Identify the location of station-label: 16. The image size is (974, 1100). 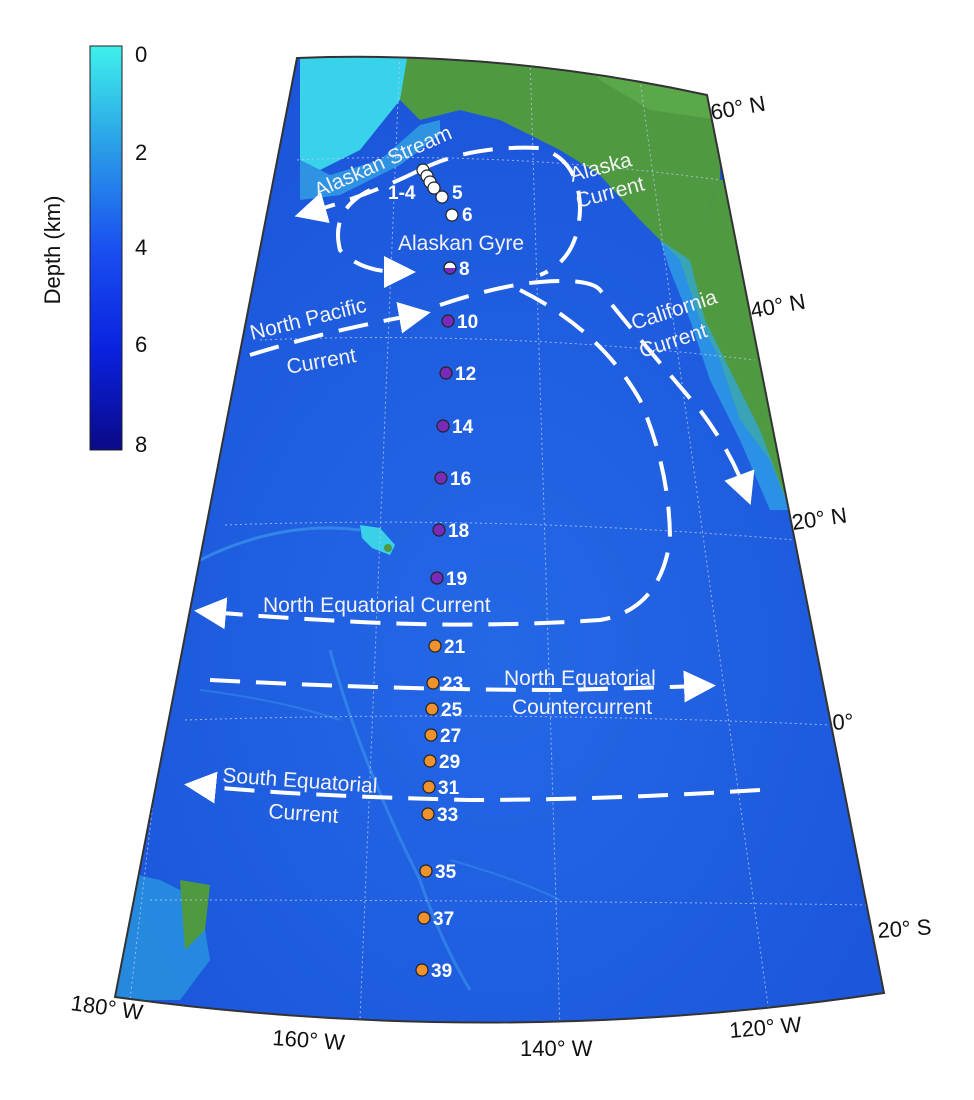
(460, 479).